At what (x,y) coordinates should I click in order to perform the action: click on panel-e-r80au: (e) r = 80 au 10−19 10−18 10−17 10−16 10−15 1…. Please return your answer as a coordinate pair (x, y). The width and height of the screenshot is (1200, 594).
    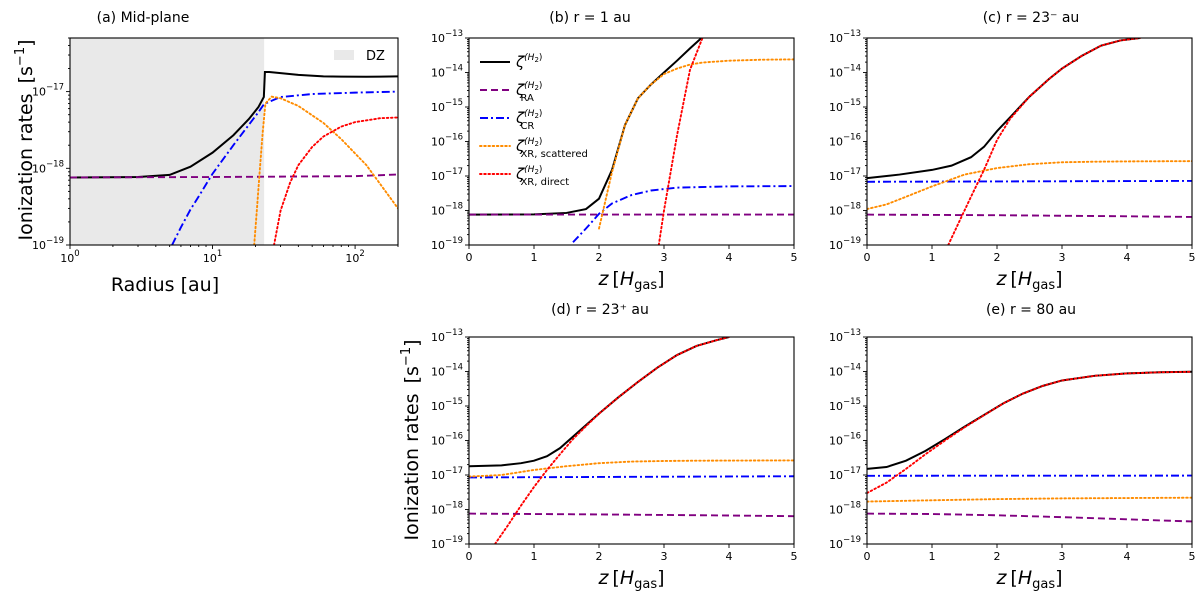
    Looking at the image, I should click on (1012, 432).